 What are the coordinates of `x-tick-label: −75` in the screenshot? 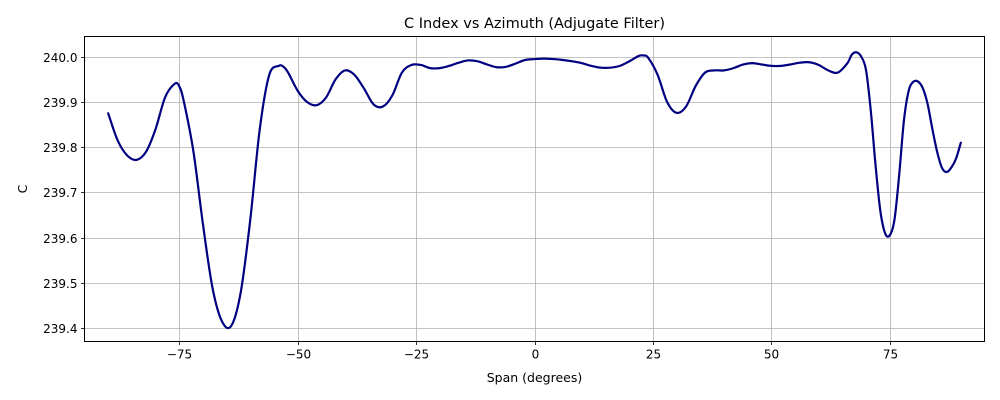 It's located at (179, 355).